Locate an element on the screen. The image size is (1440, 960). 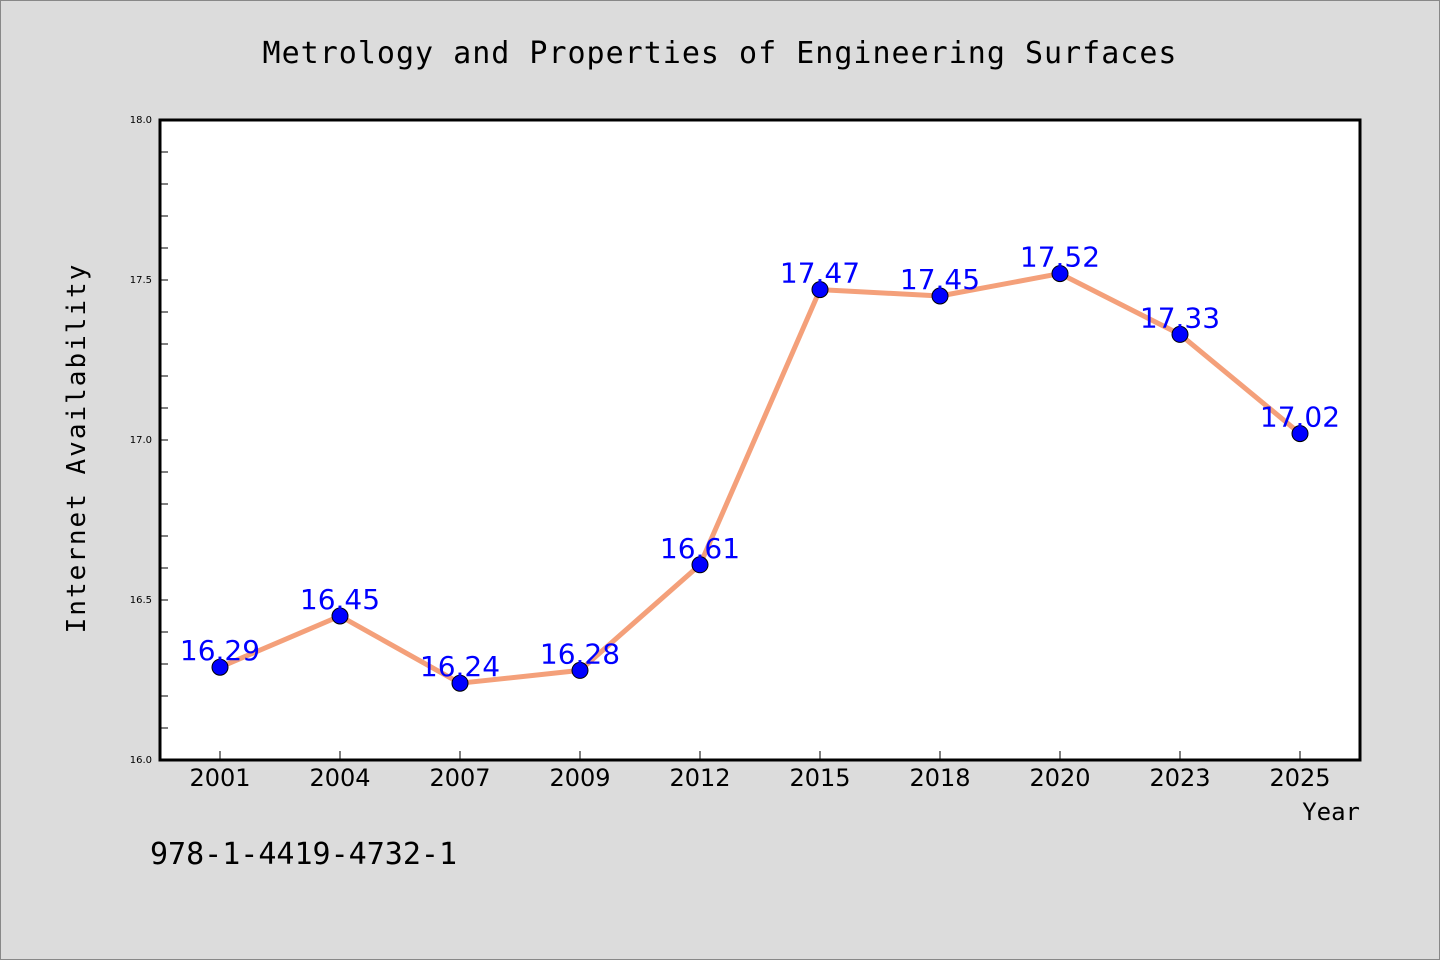
x-tick-label: 2004 is located at coordinates (339, 778).